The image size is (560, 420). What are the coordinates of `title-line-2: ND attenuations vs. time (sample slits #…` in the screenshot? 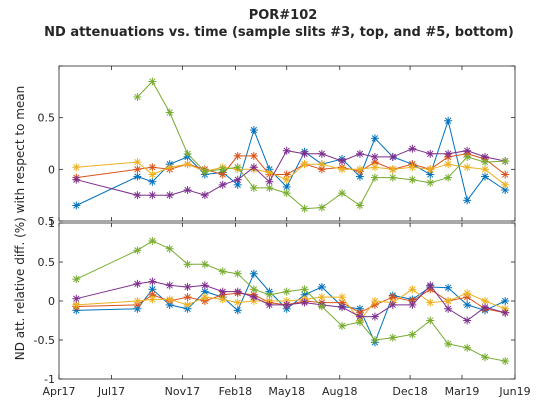 It's located at (279, 32).